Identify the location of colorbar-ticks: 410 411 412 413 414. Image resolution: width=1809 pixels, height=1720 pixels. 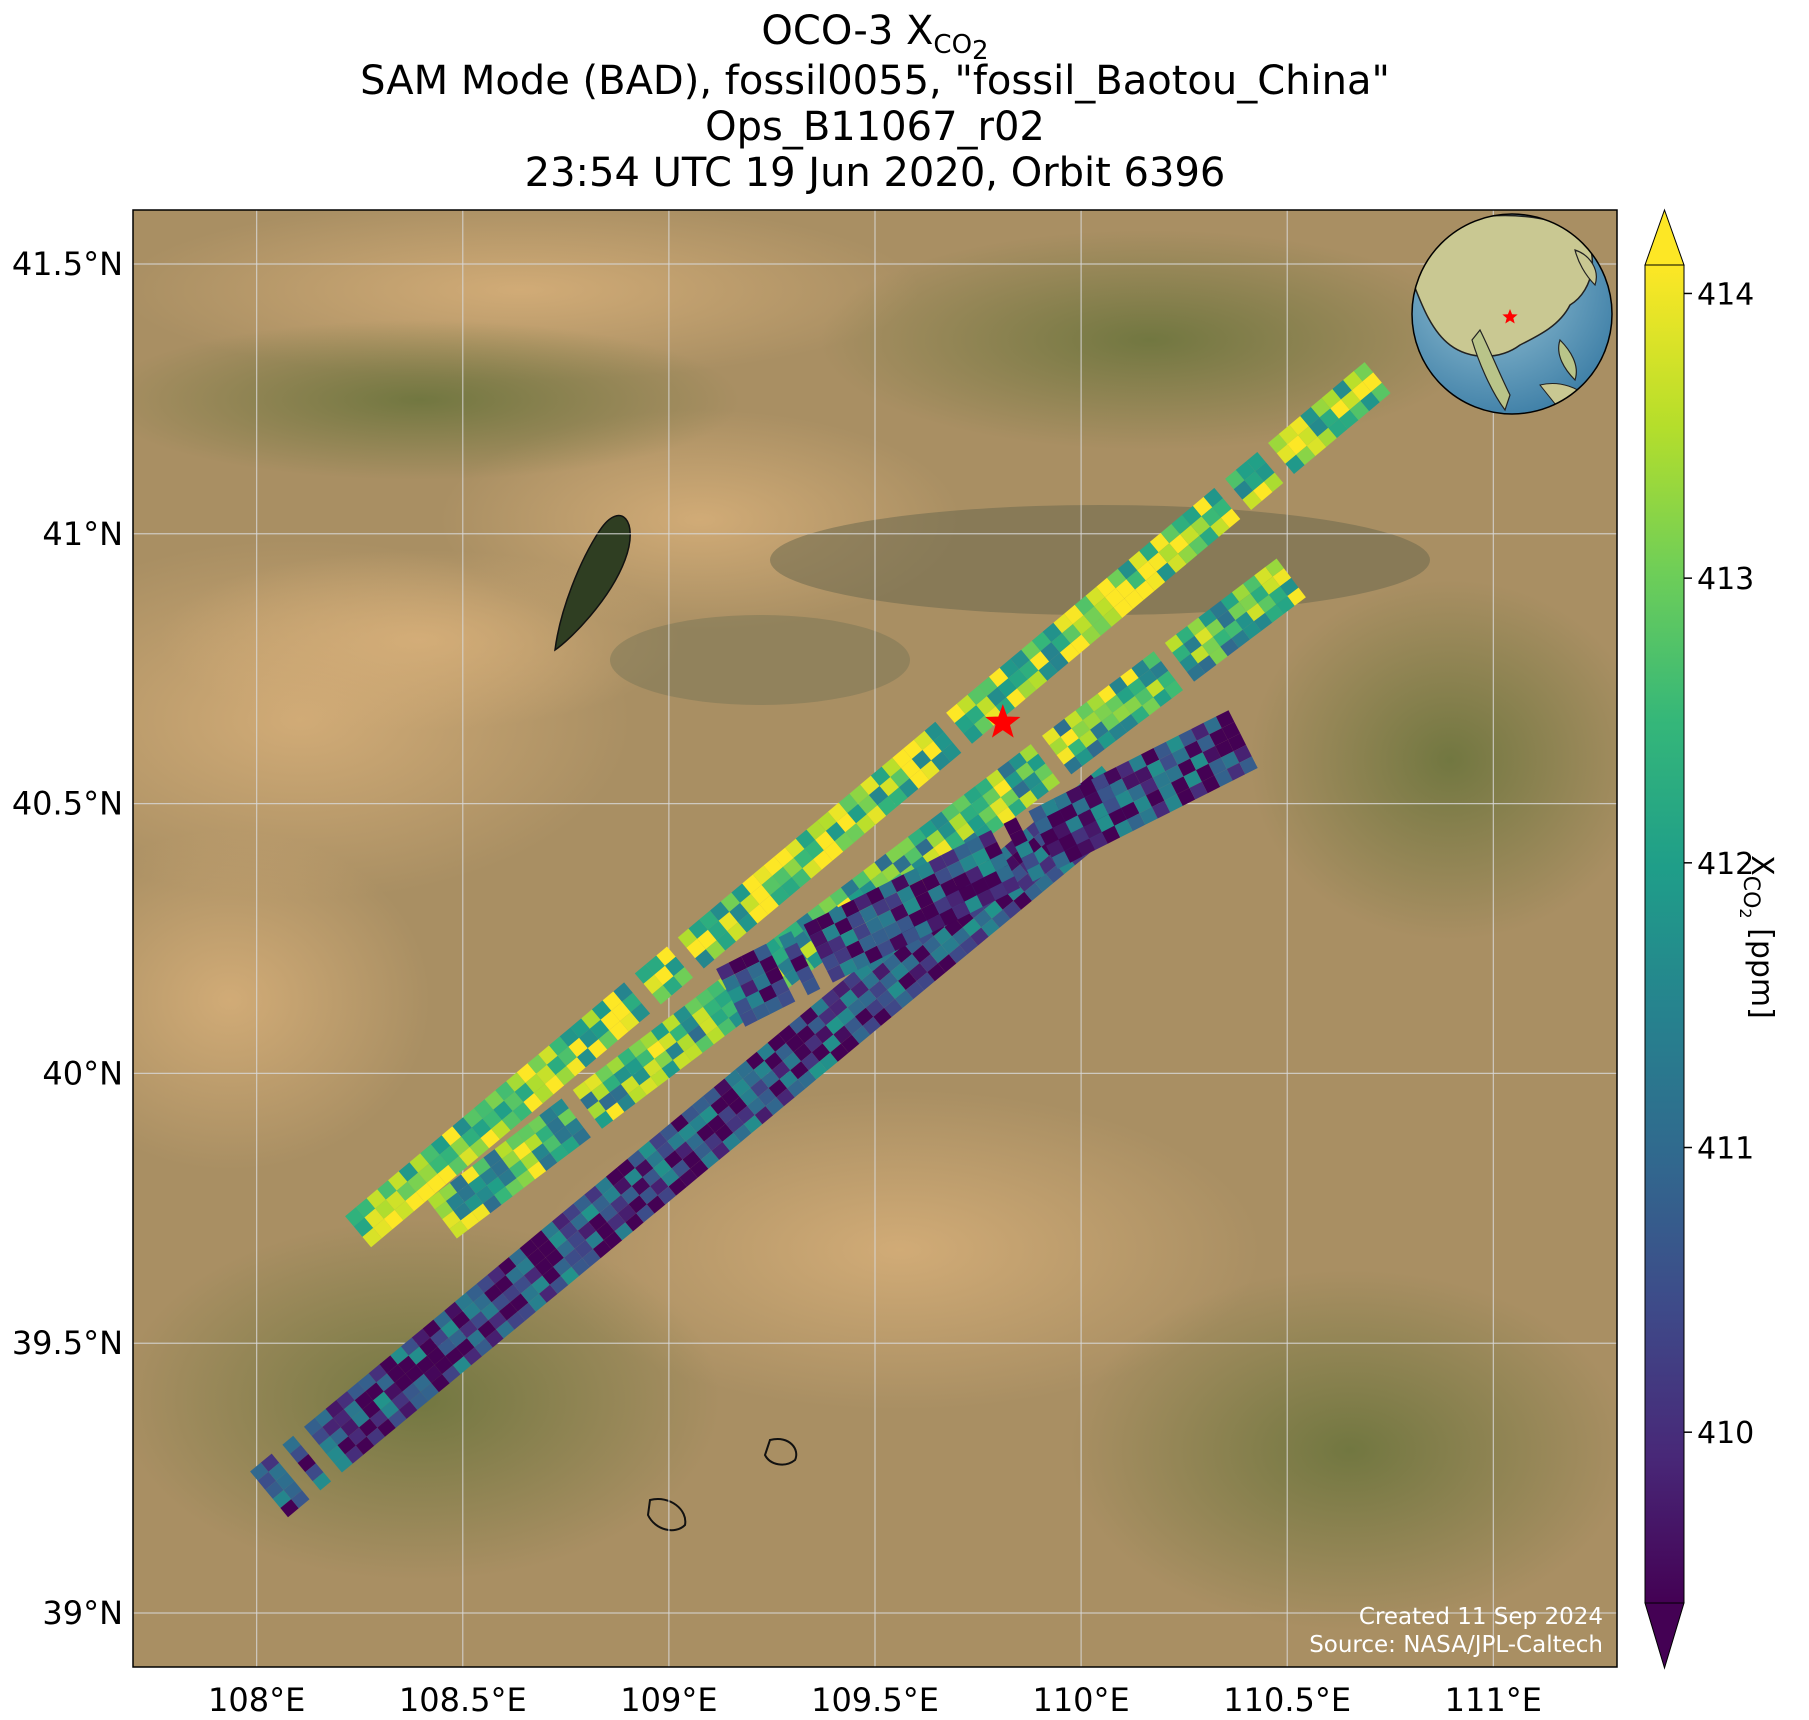
(1719, 864).